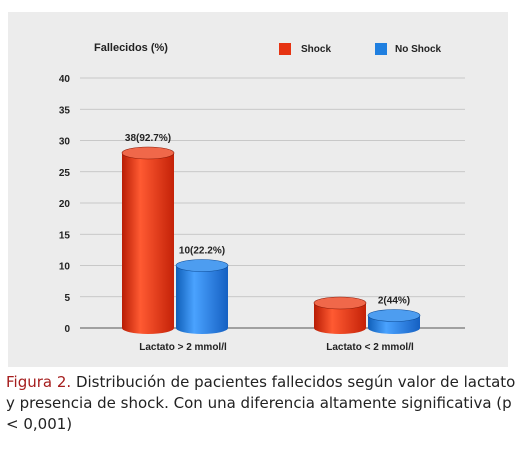 This screenshot has height=450, width=520. What do you see at coordinates (65, 204) in the screenshot?
I see `y-tick-label: 20` at bounding box center [65, 204].